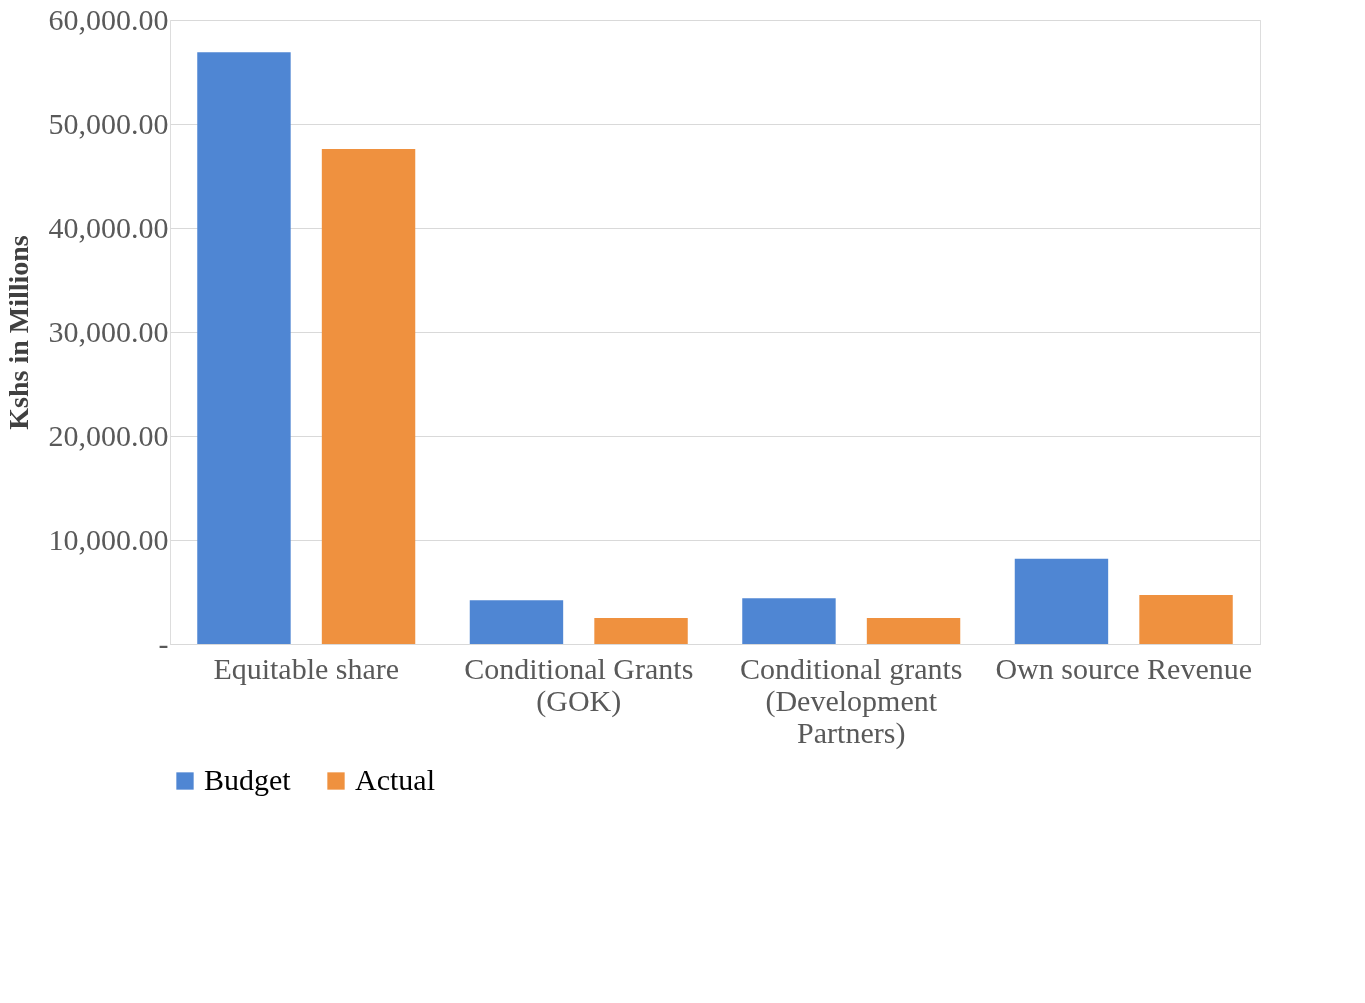  I want to click on x-tick-label: Own source Revenue, so click(1124, 668).